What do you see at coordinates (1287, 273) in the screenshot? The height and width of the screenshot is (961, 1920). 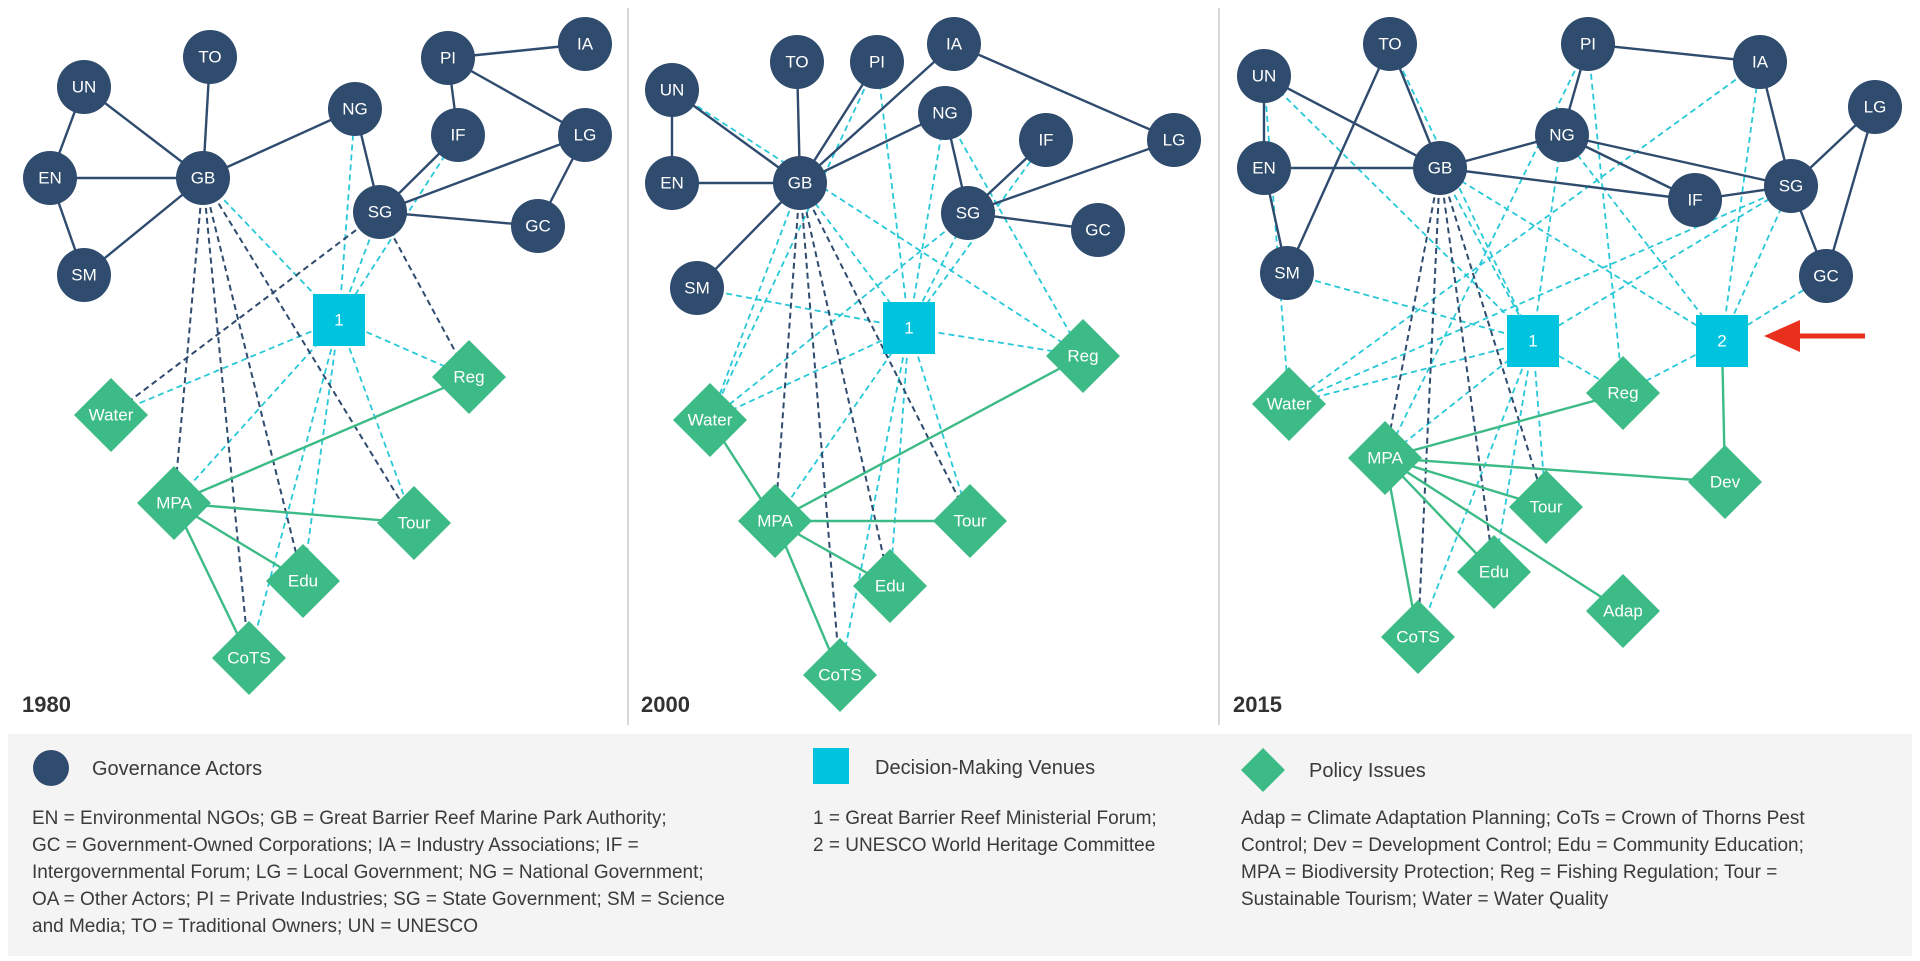 I see `actor-node-sm: SM` at bounding box center [1287, 273].